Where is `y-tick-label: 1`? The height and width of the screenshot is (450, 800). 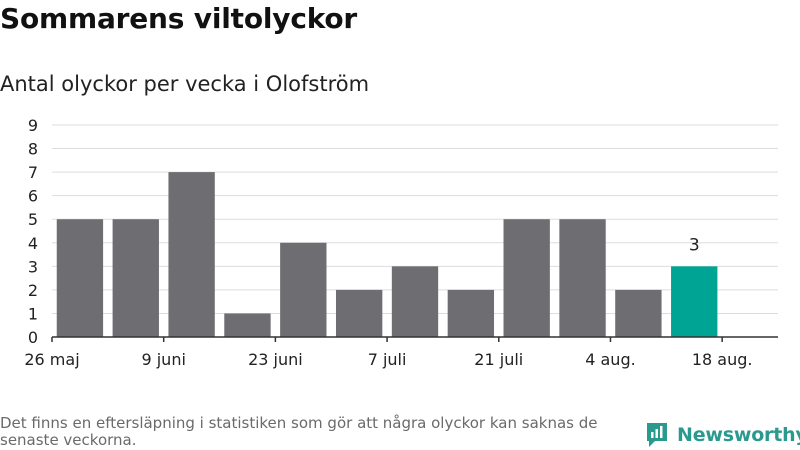 y-tick-label: 1 is located at coordinates (33, 313).